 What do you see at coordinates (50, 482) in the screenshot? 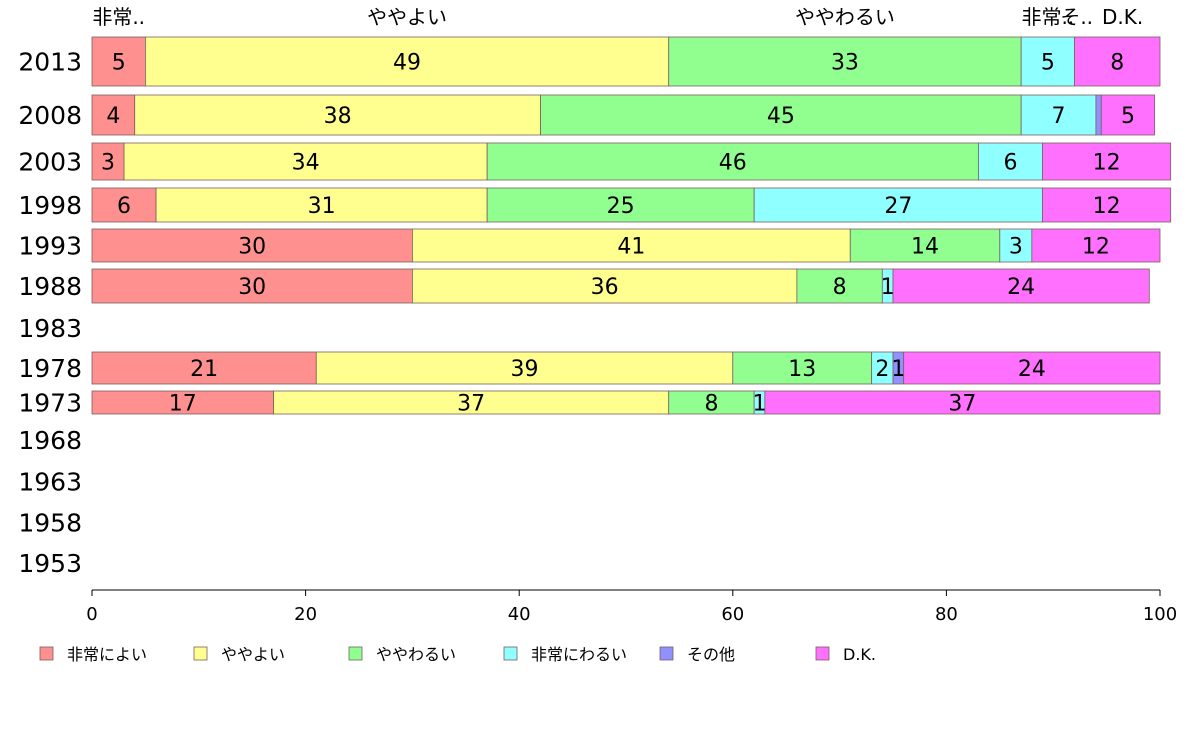
I see `year-label: 1963` at bounding box center [50, 482].